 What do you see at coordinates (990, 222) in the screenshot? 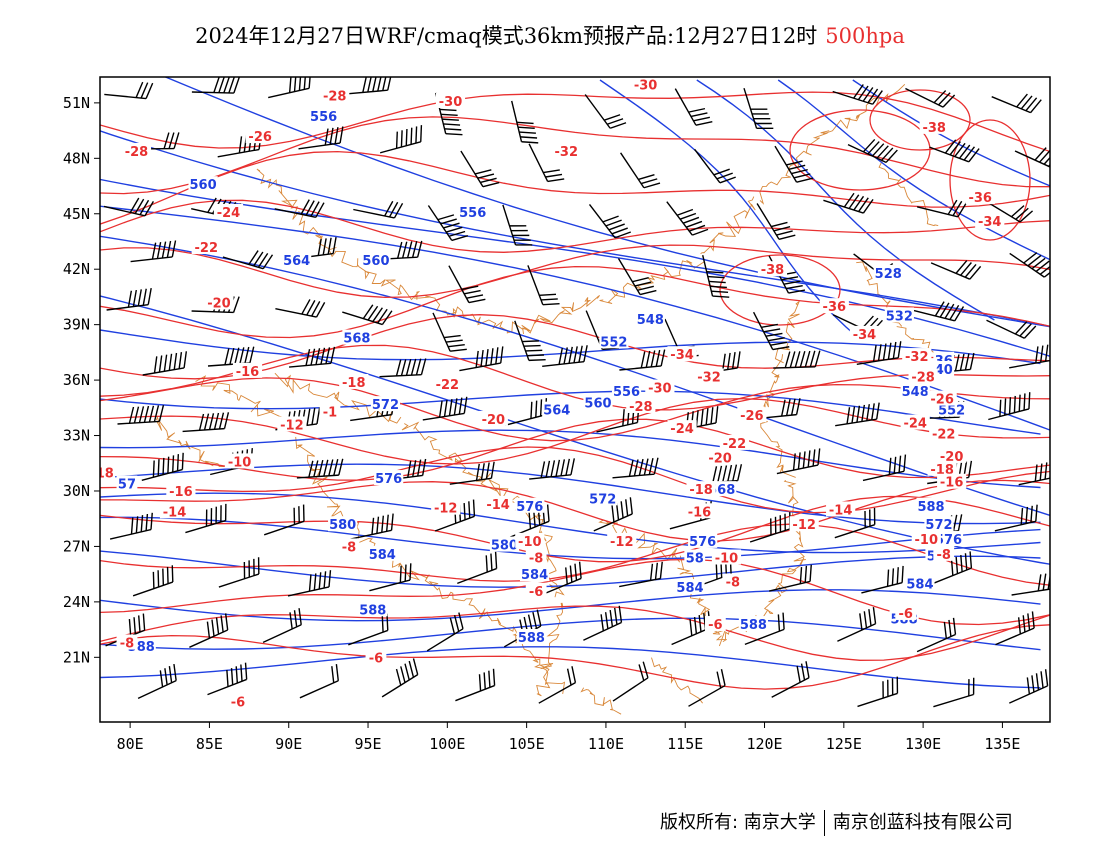
I see `temperature-label: -34` at bounding box center [990, 222].